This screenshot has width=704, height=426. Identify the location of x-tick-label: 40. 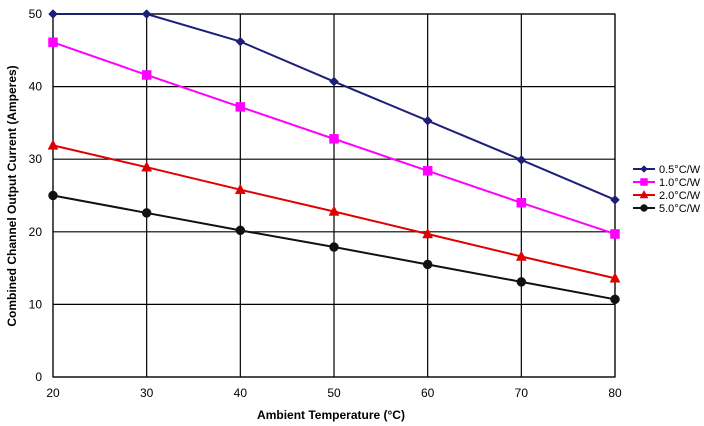
(241, 393).